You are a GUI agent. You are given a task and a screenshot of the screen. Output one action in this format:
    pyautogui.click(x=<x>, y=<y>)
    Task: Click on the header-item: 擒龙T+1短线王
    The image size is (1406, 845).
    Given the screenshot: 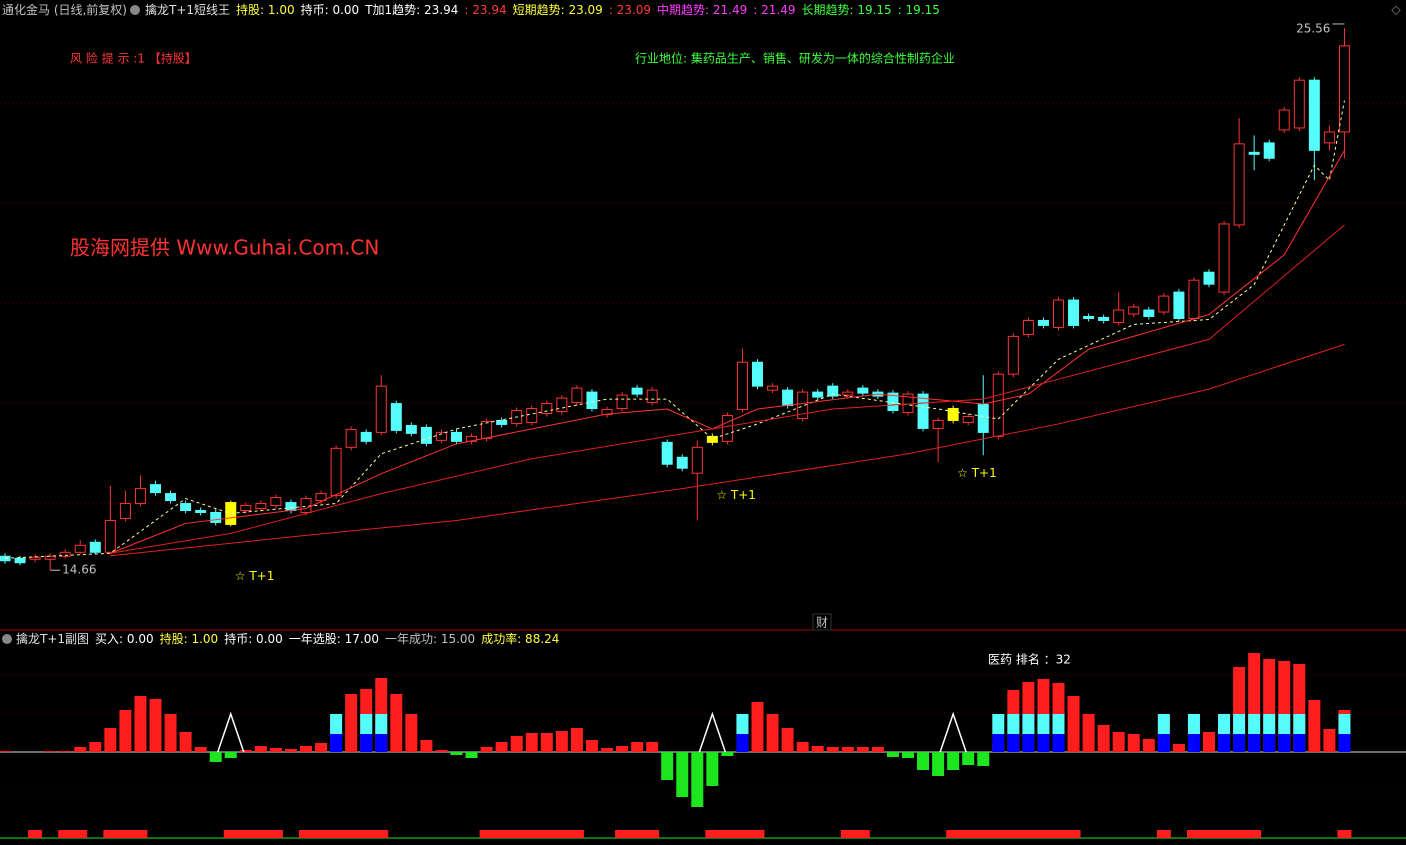 What is the action you would take?
    pyautogui.click(x=187, y=9)
    